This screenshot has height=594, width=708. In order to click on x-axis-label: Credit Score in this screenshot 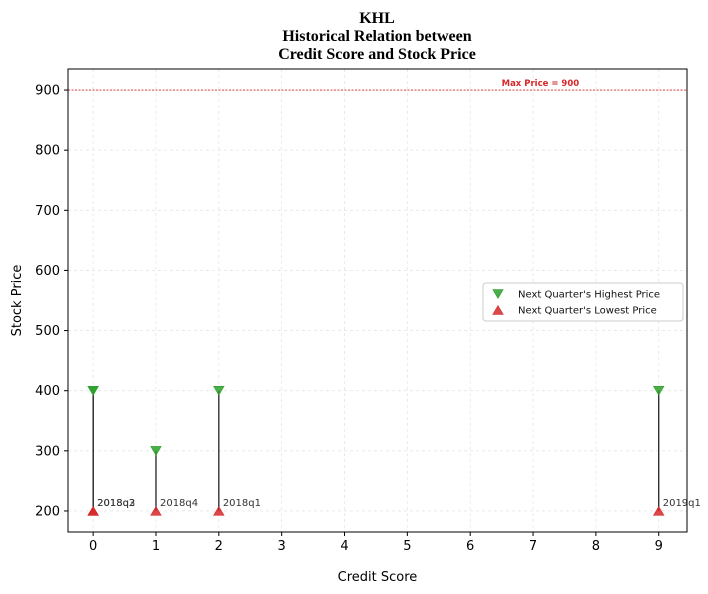, I will do `click(378, 577)`.